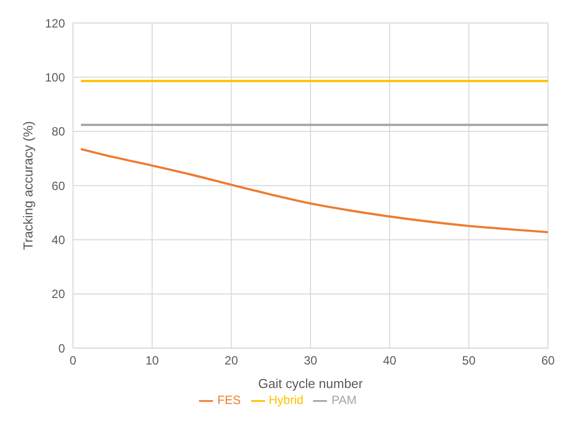 The height and width of the screenshot is (422, 576). Describe the element at coordinates (311, 361) in the screenshot. I see `x-tick-label: 30` at that location.